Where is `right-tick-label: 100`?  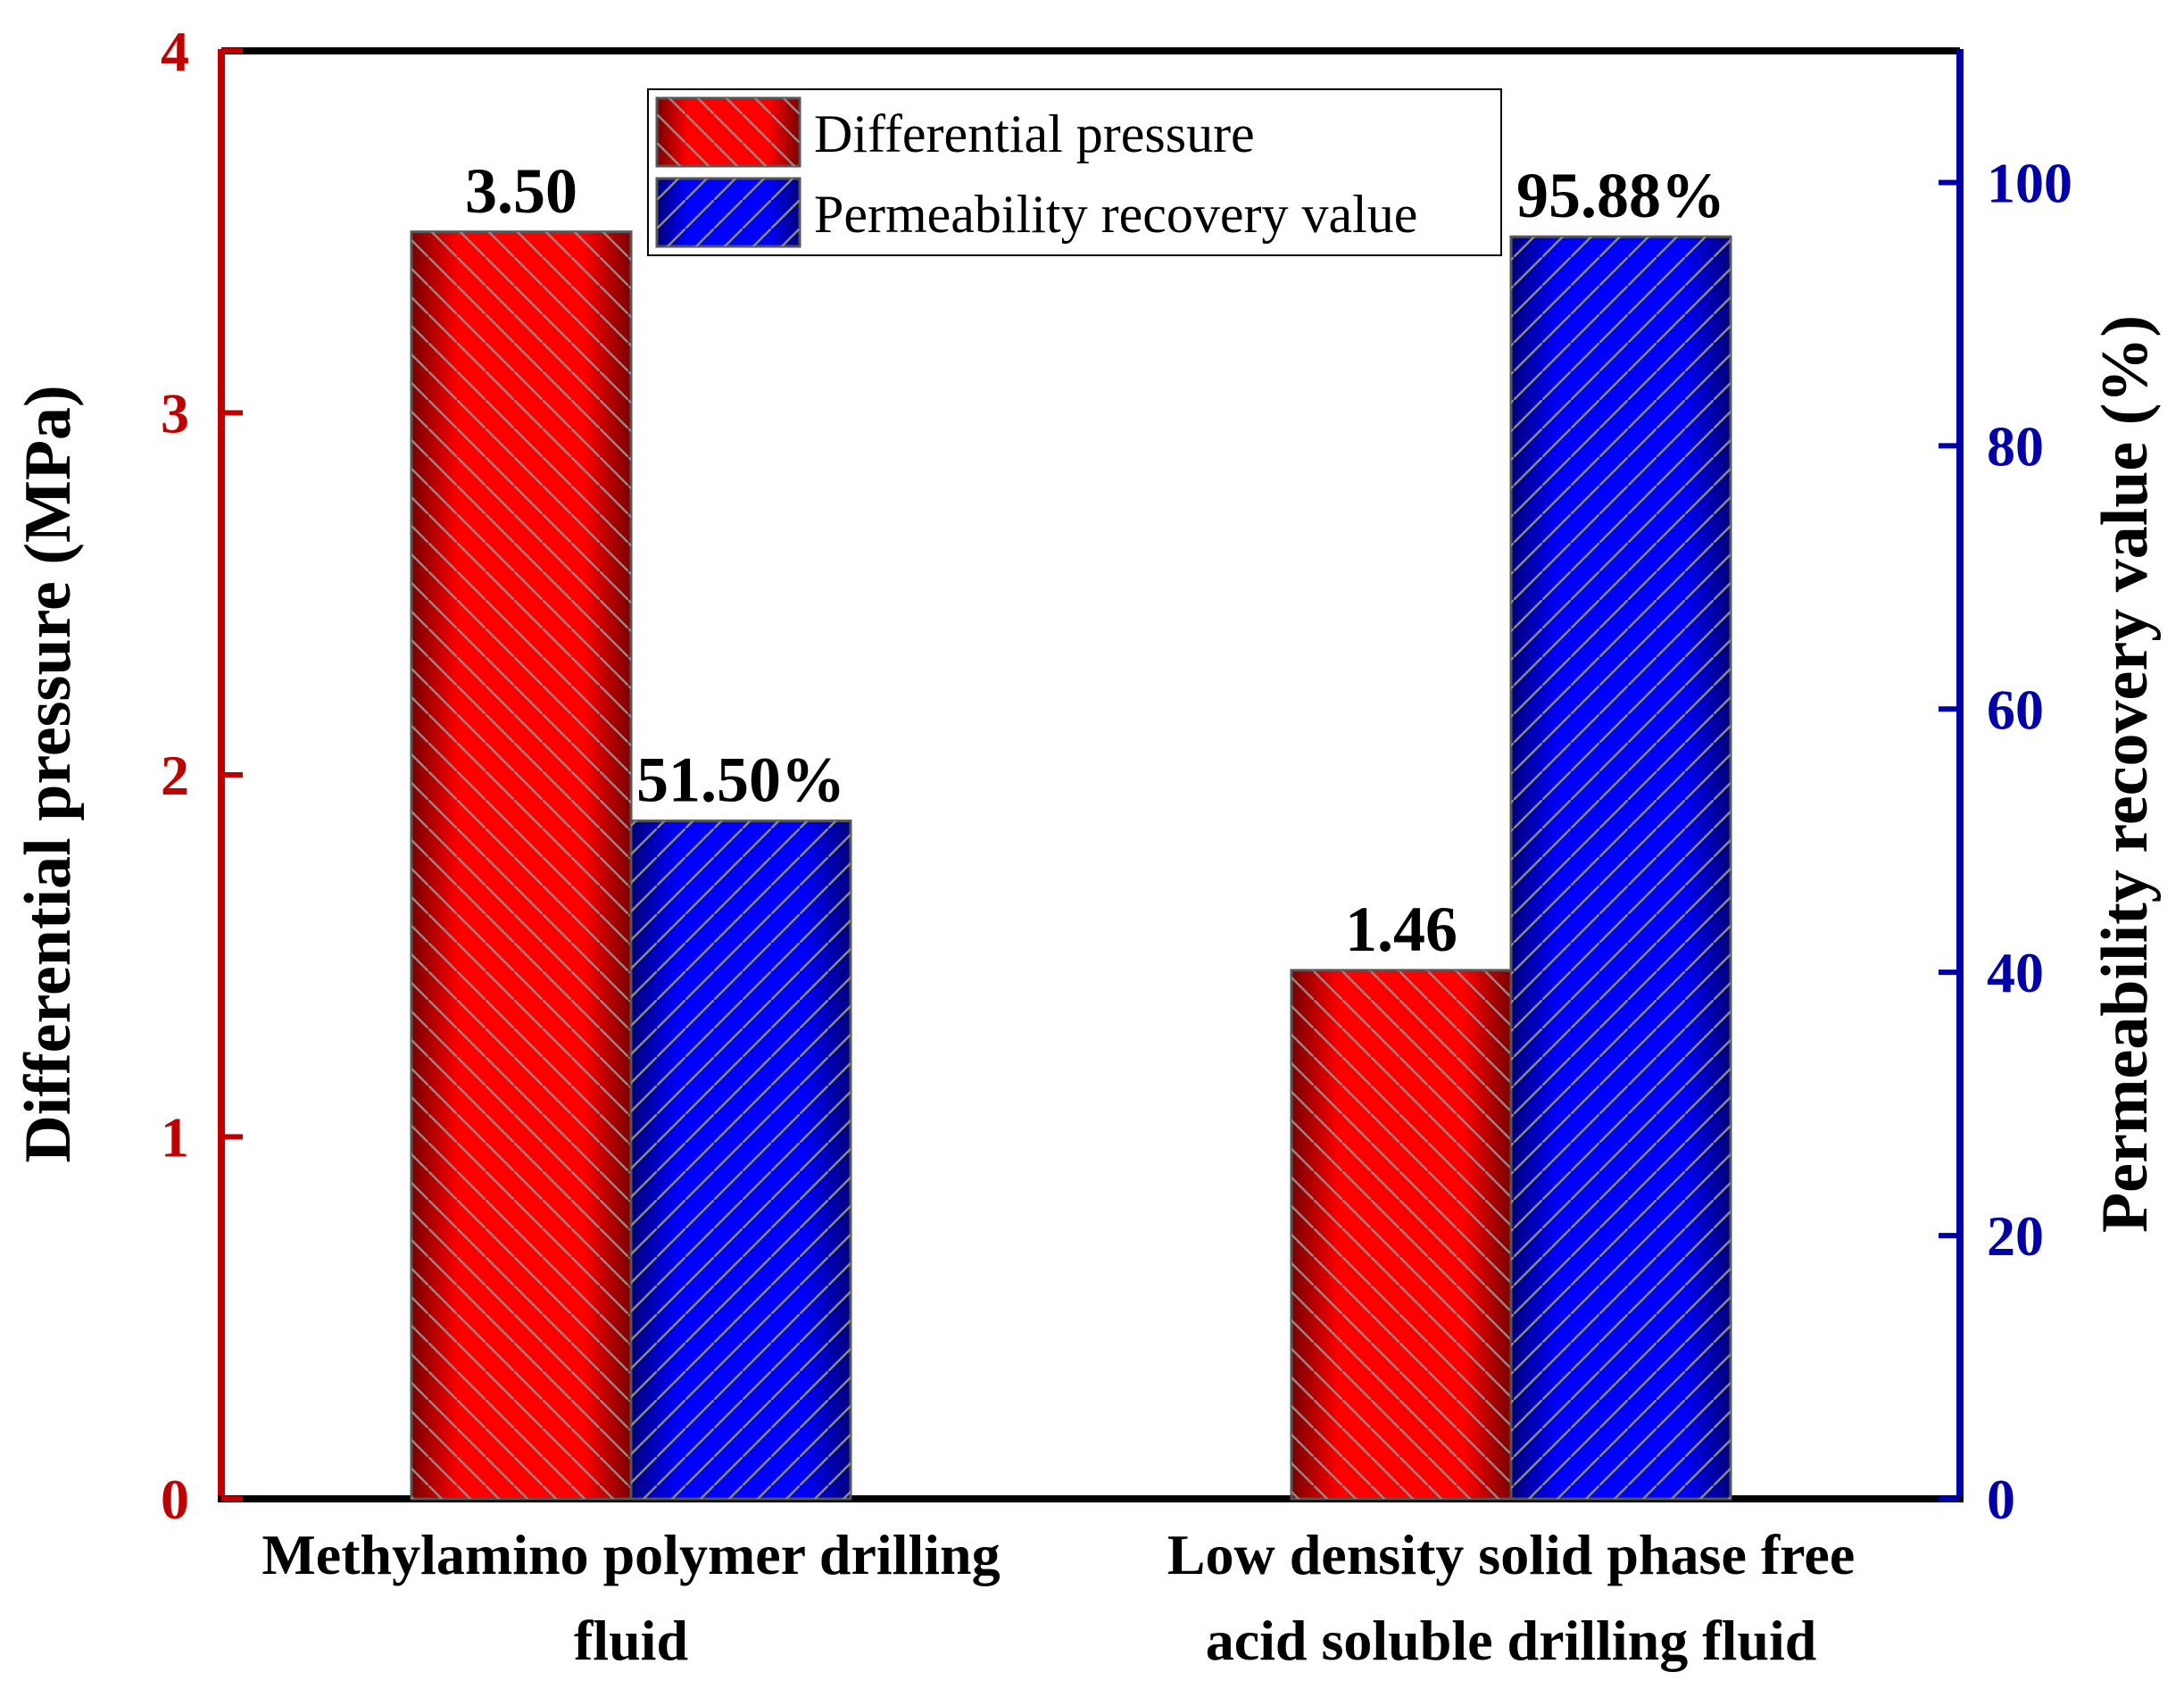 right-tick-label: 100 is located at coordinates (2030, 182).